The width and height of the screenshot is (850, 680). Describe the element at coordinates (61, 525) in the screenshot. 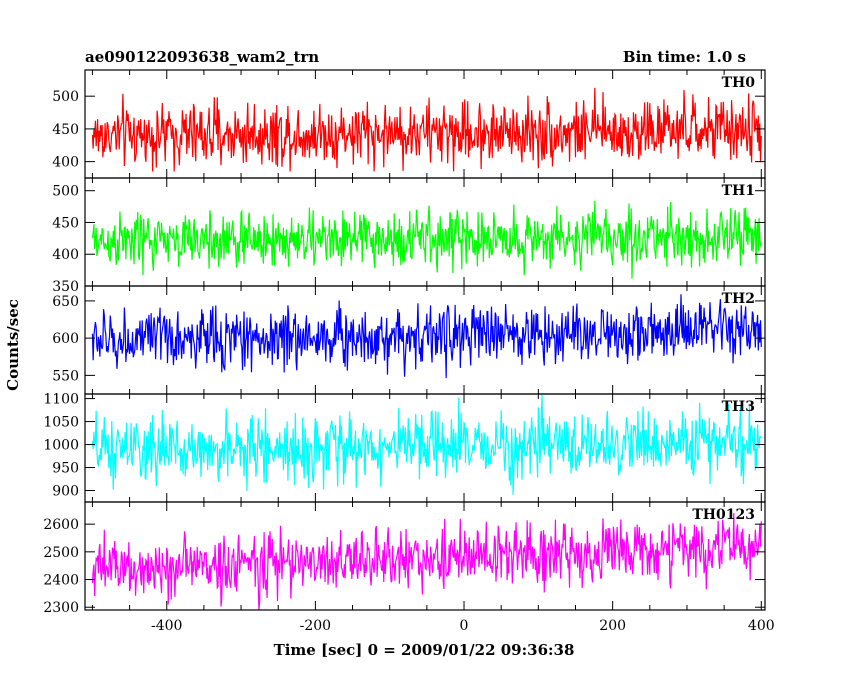

I see `y-tick-label: 2600` at that location.